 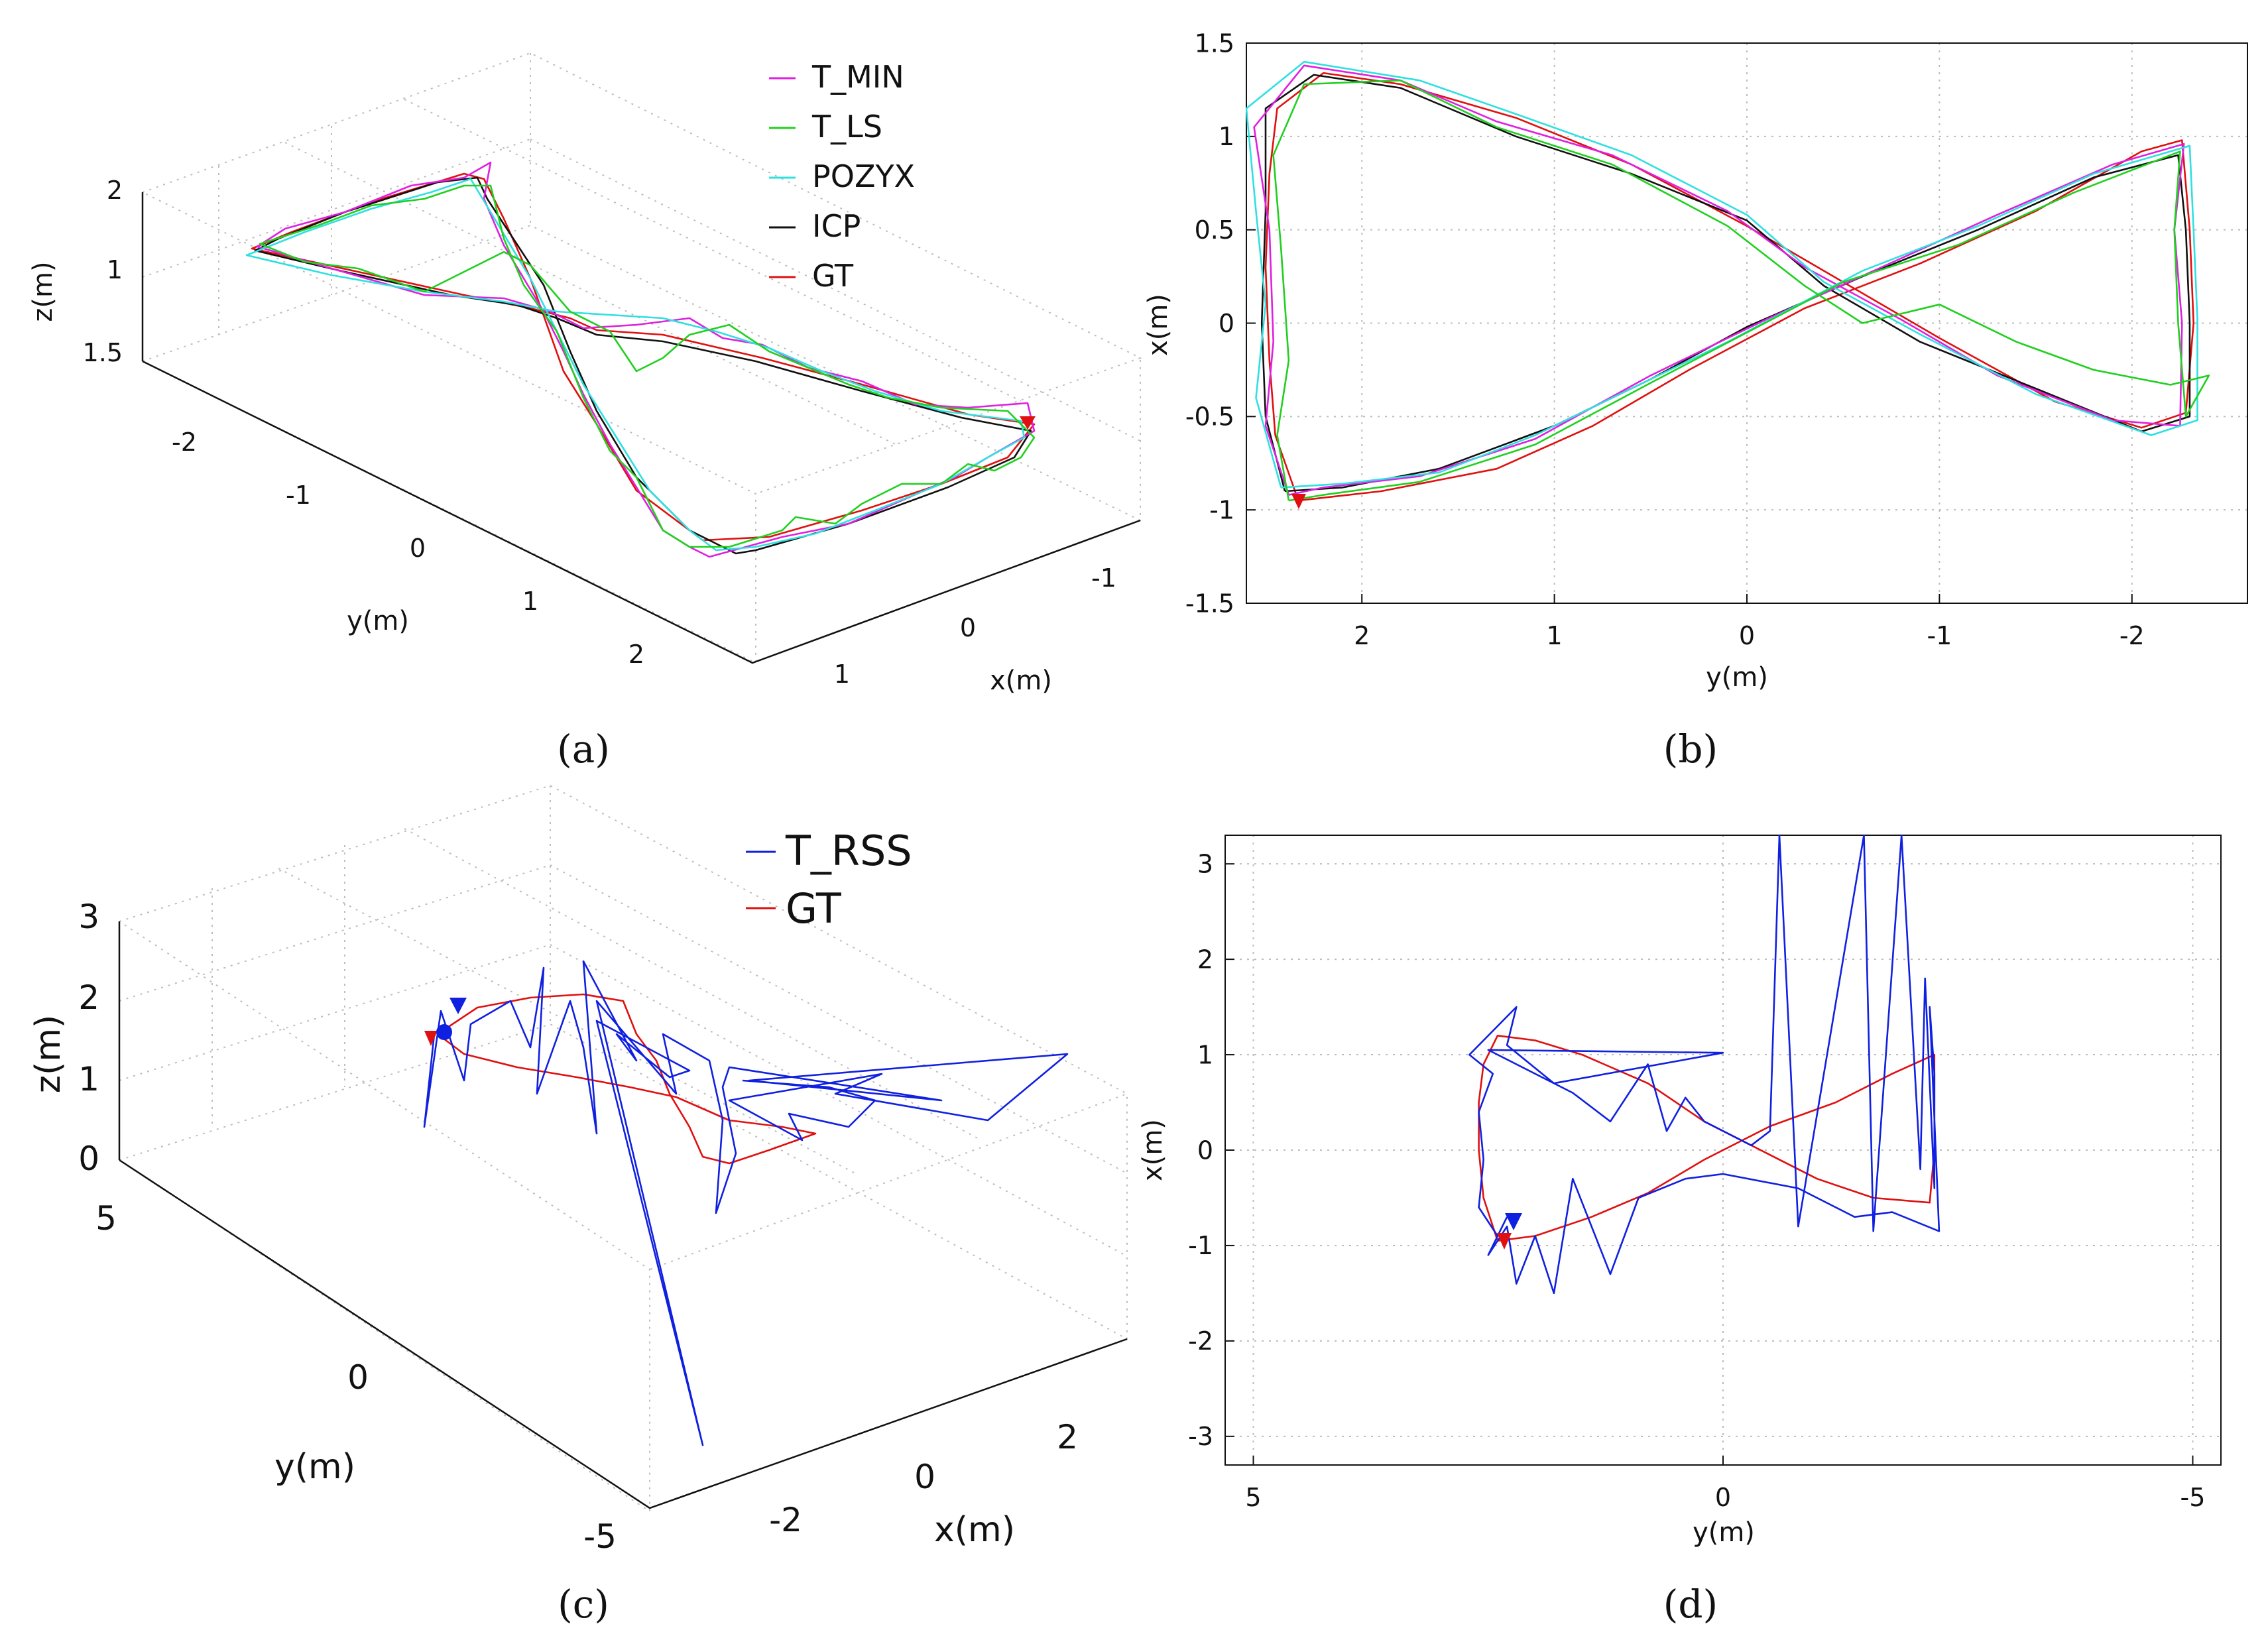 What do you see at coordinates (1737, 677) in the screenshot?
I see `panel-b-x-label: y(m)` at bounding box center [1737, 677].